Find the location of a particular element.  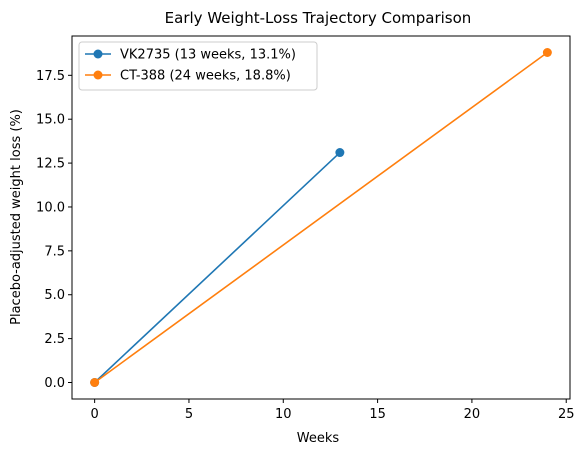

x-tick-label: 10 is located at coordinates (283, 414).